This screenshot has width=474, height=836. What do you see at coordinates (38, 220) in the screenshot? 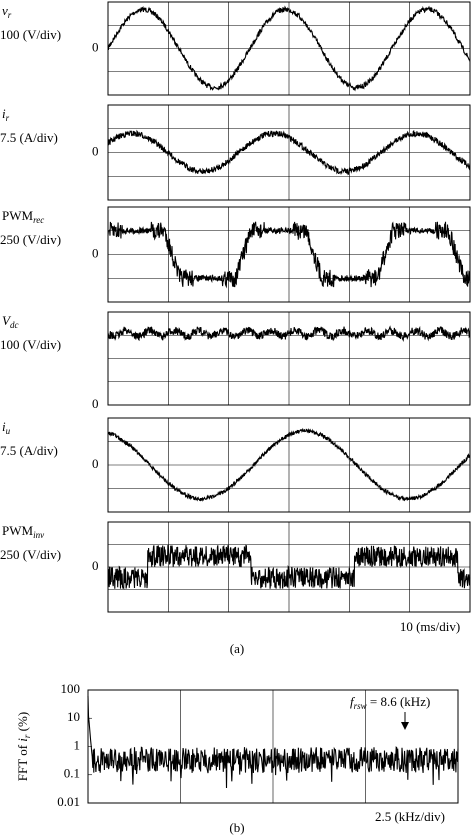
I see `signal-subscript: rec` at bounding box center [38, 220].